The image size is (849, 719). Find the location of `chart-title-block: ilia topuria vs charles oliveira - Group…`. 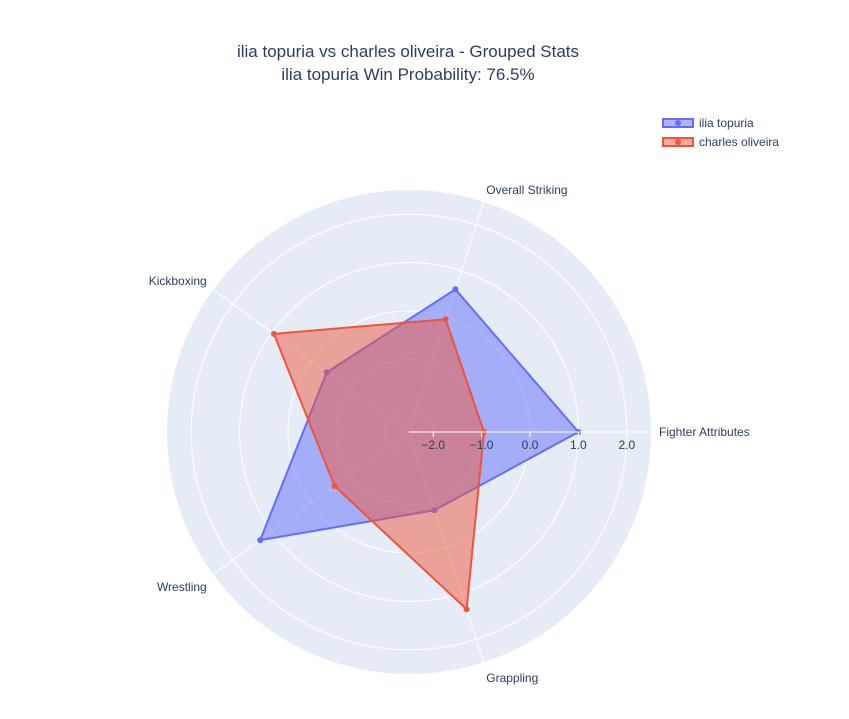

chart-title-block: ilia topuria vs charles oliveira - Group… is located at coordinates (408, 63).